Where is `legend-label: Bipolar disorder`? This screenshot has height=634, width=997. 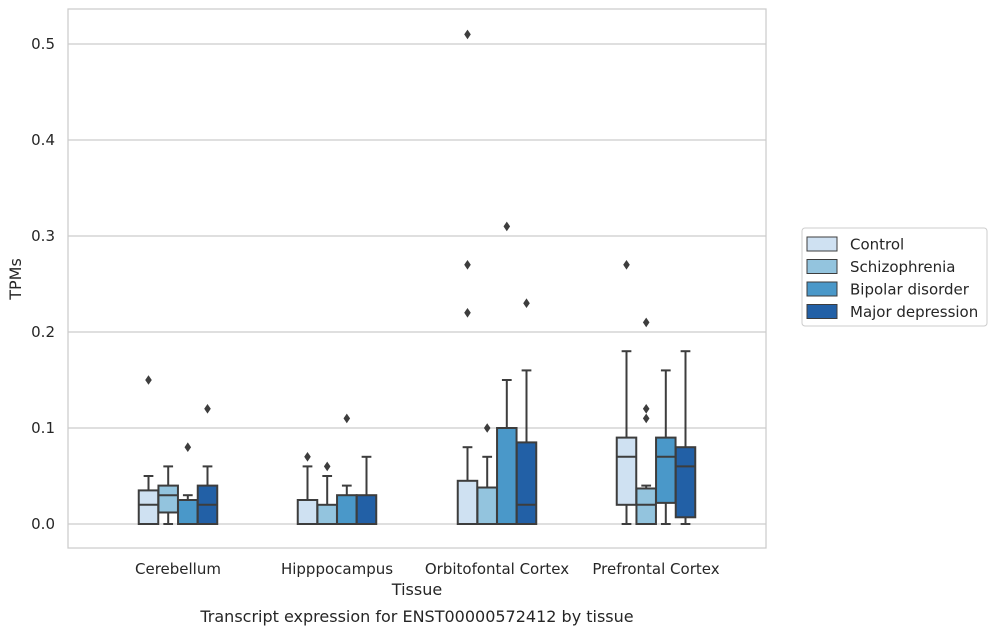
legend-label: Bipolar disorder is located at coordinates (910, 290).